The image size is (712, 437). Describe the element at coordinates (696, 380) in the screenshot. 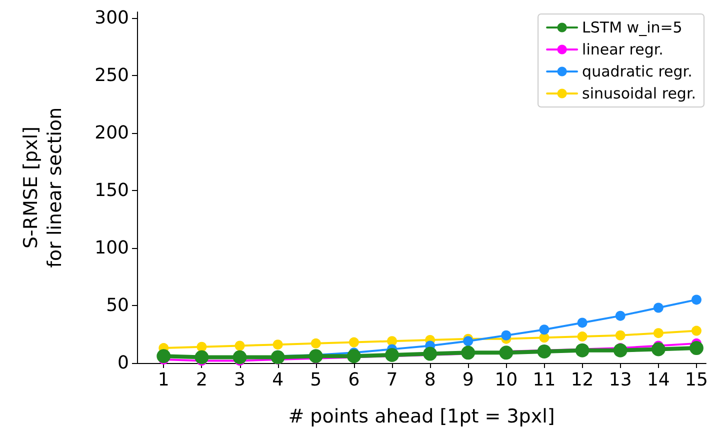

I see `x-tick-label: 15` at that location.